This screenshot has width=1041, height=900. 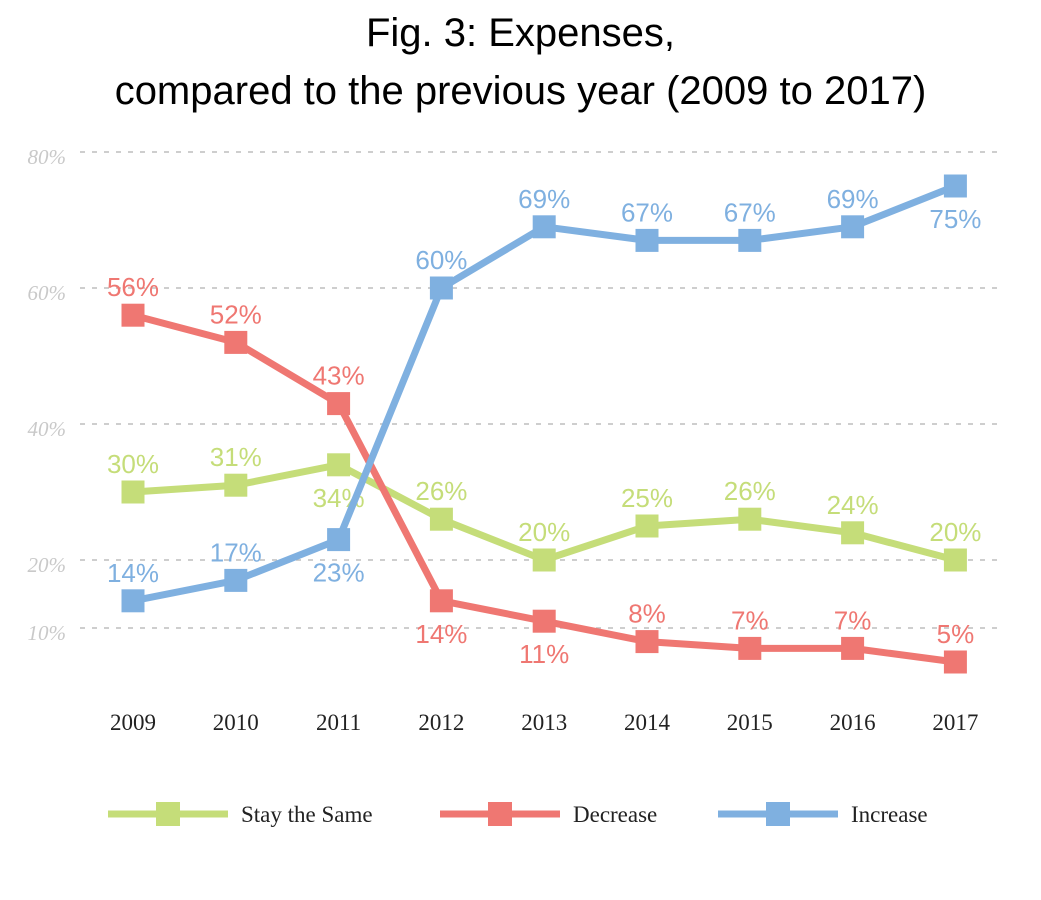 What do you see at coordinates (520, 33) in the screenshot?
I see `chart-title-line-1: Fig. 3: Expenses,` at bounding box center [520, 33].